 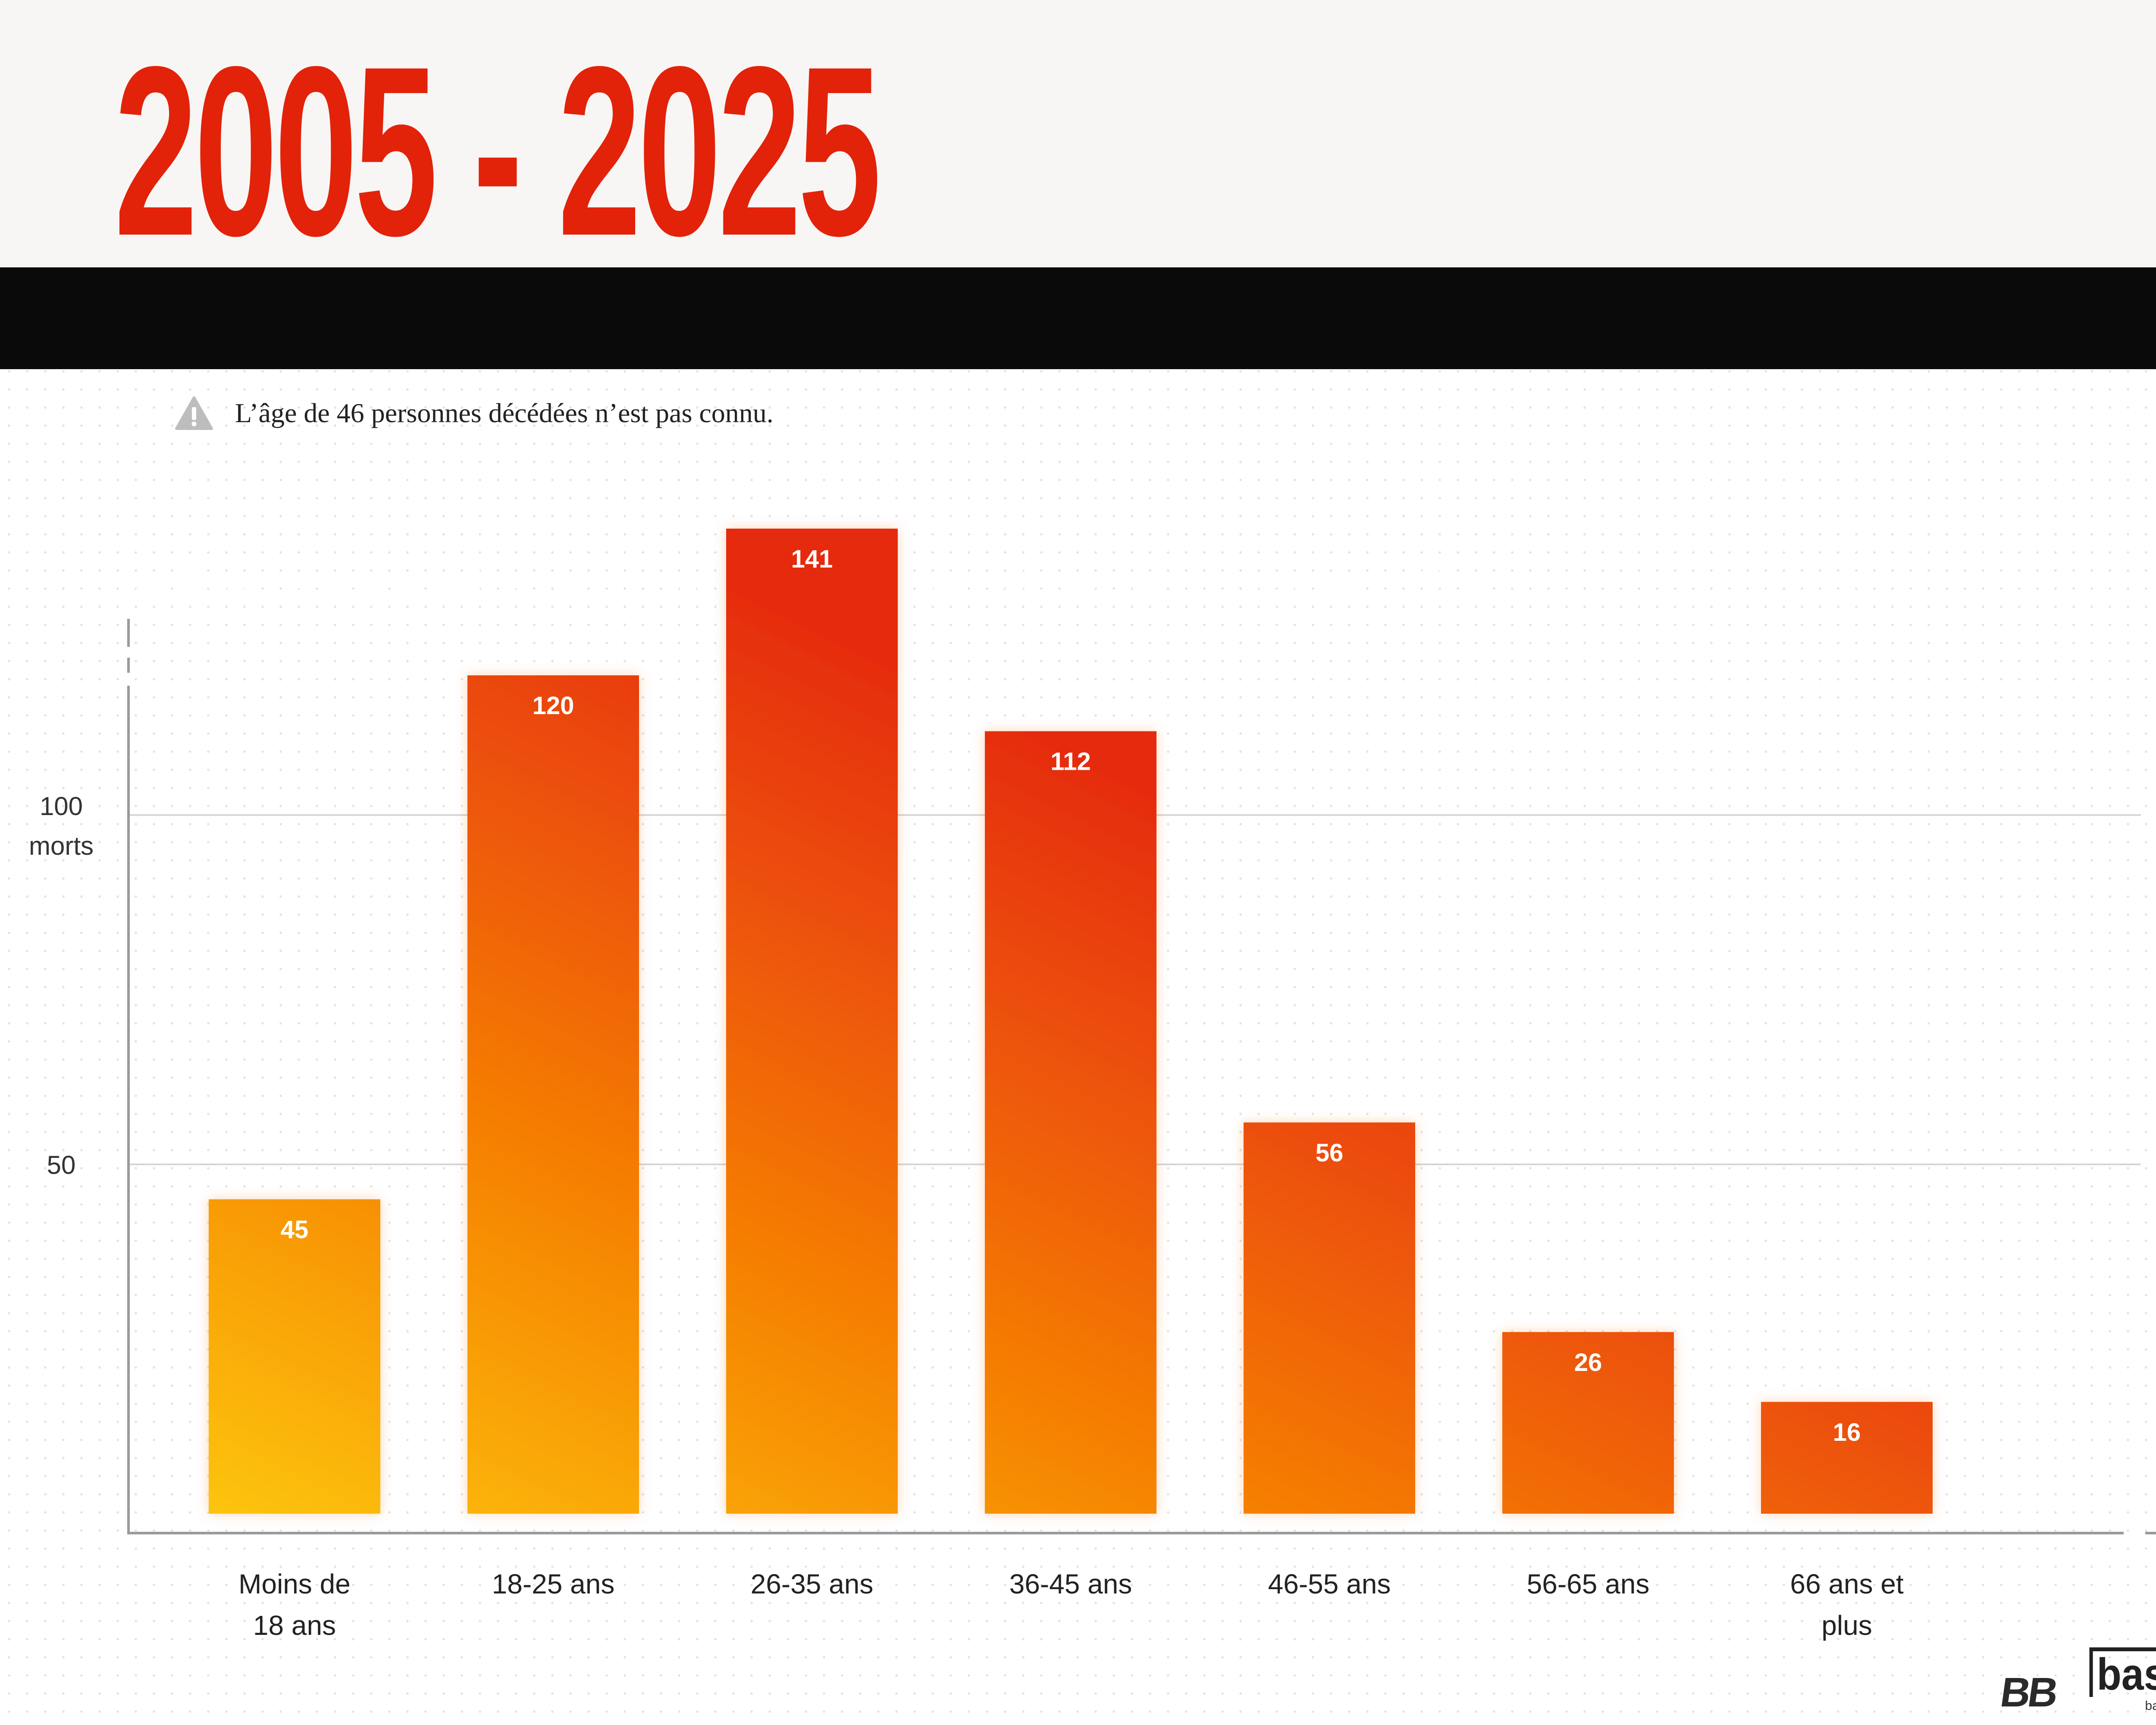 I want to click on headline-years: 2005 - 2025, so click(x=496, y=151).